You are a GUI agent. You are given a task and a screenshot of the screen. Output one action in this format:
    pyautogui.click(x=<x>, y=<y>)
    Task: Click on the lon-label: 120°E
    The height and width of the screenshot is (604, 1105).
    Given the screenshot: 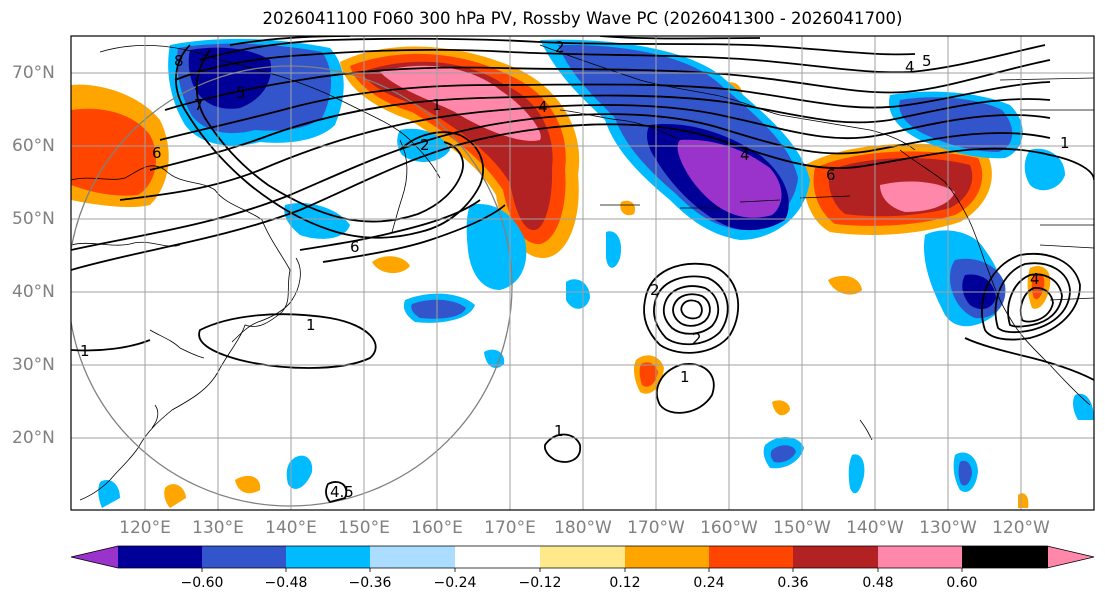 What is the action you would take?
    pyautogui.click(x=145, y=528)
    